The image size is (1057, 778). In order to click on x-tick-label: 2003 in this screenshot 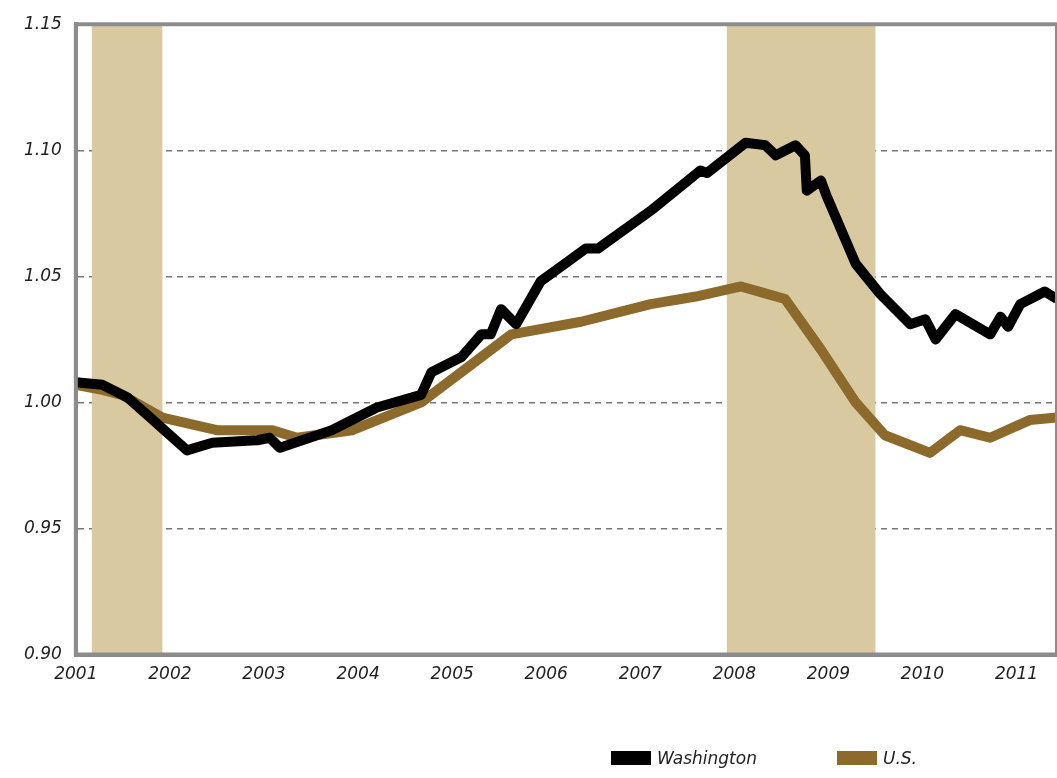, I will do `click(264, 673)`.